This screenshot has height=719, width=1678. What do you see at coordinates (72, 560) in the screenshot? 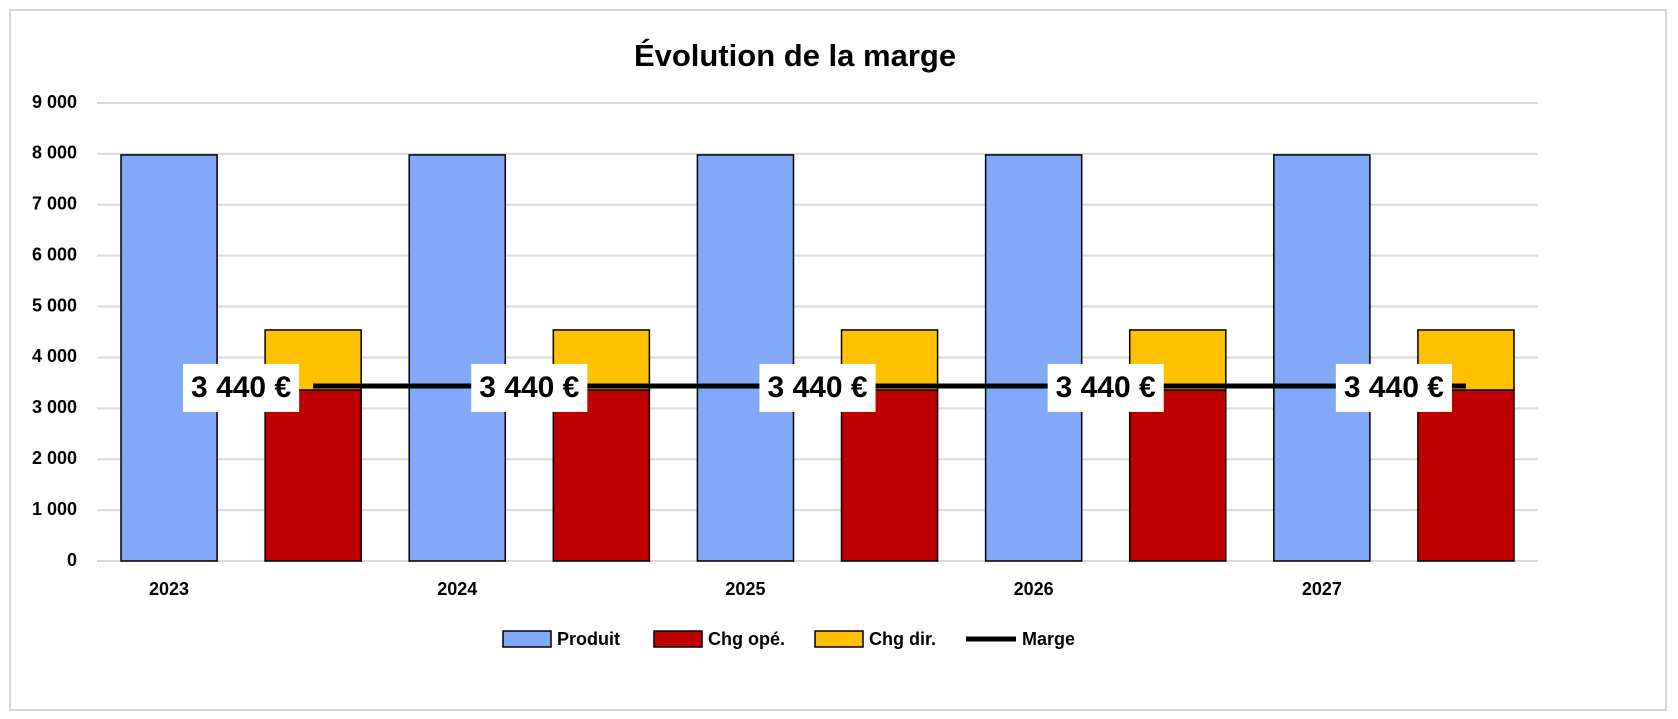
I see `y-tick-label: 0` at bounding box center [72, 560].